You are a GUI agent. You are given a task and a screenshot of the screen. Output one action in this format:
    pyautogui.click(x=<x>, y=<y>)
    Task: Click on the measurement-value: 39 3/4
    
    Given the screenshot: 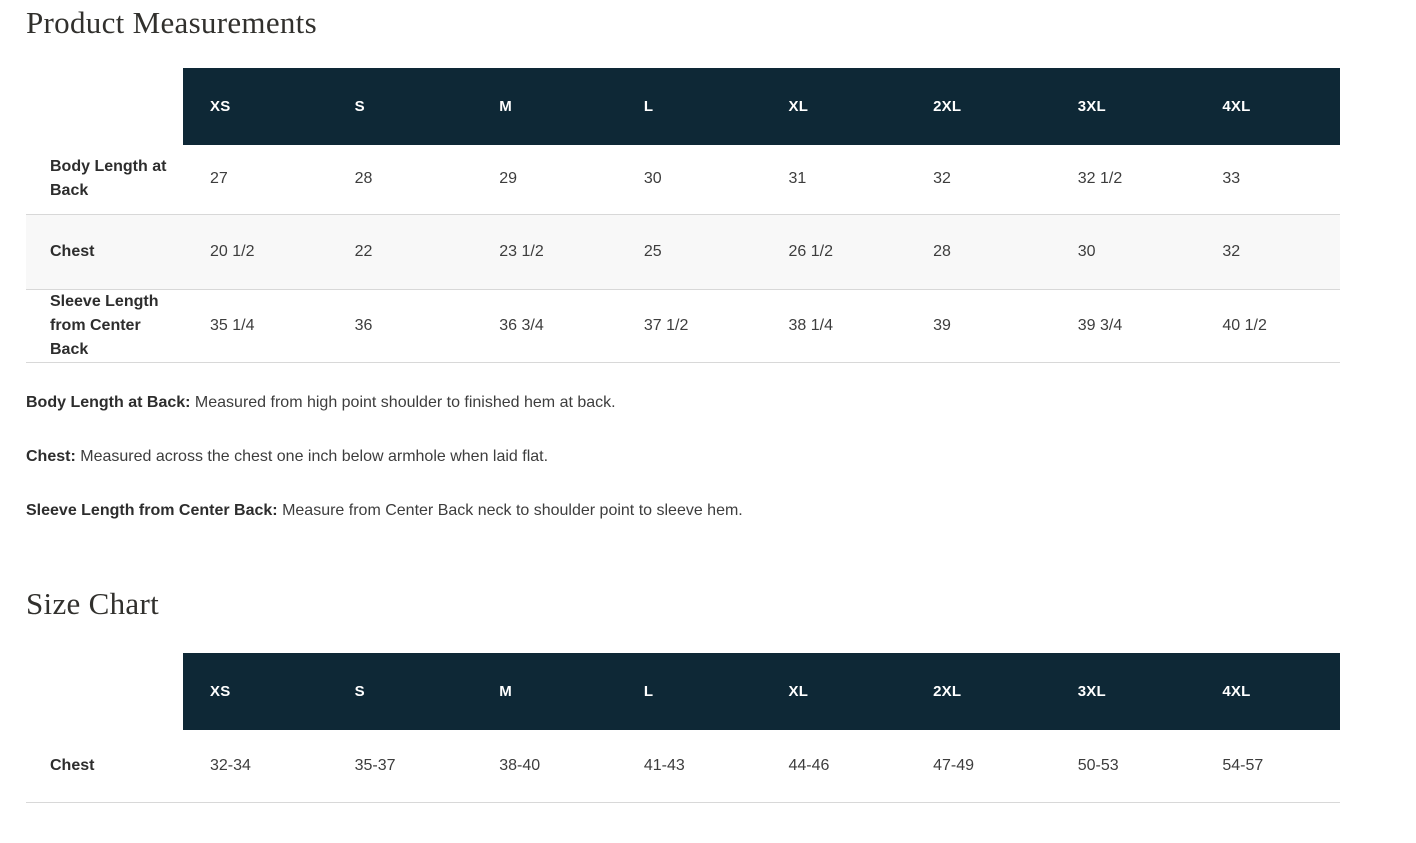 What is the action you would take?
    pyautogui.click(x=1100, y=325)
    